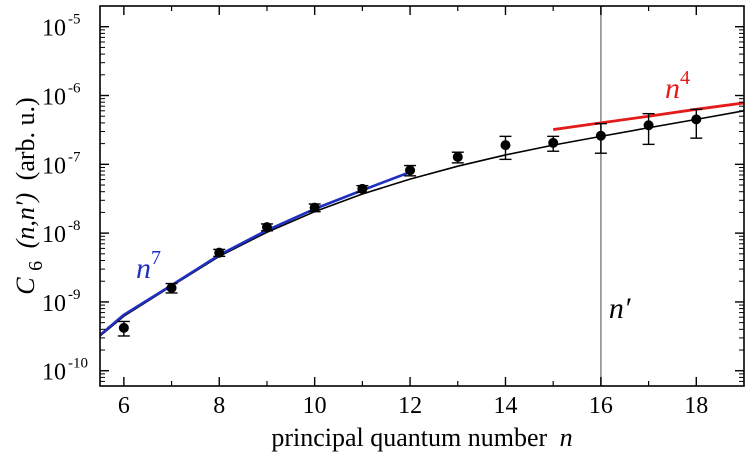 This screenshot has height=458, width=746. What do you see at coordinates (74, 20) in the screenshot?
I see `y-tick-exponent: -5` at bounding box center [74, 20].